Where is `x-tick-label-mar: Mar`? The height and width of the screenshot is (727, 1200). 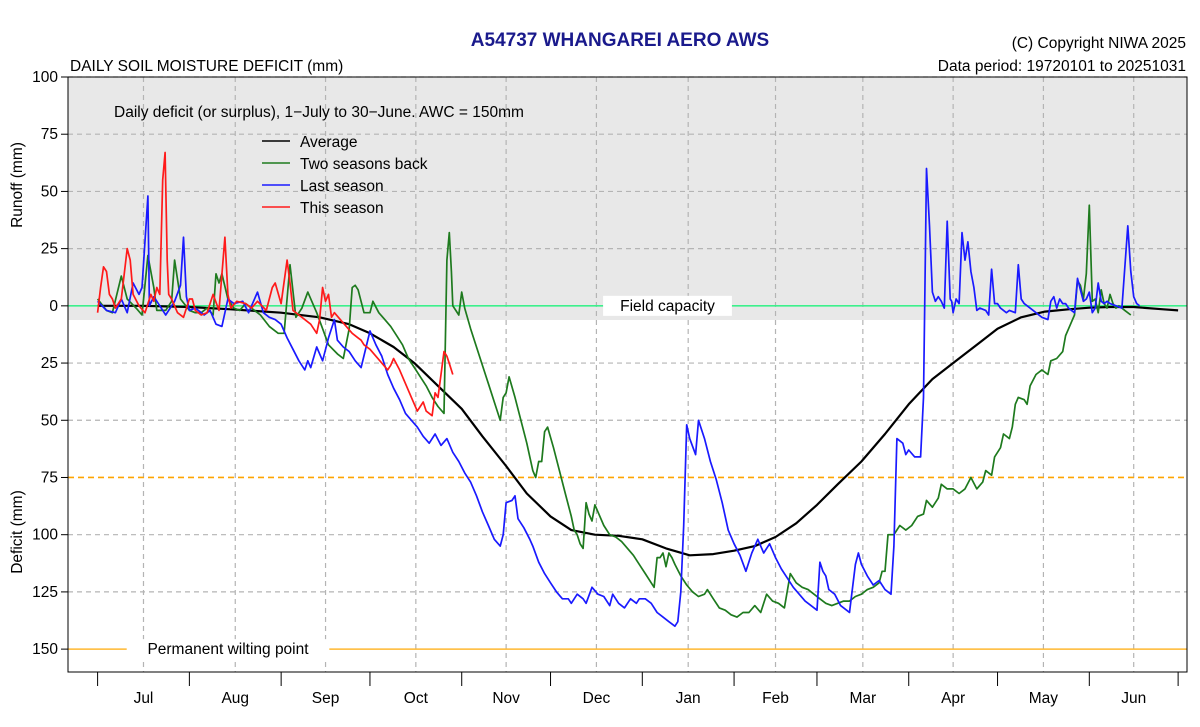 x-tick-label-mar: Mar is located at coordinates (862, 698).